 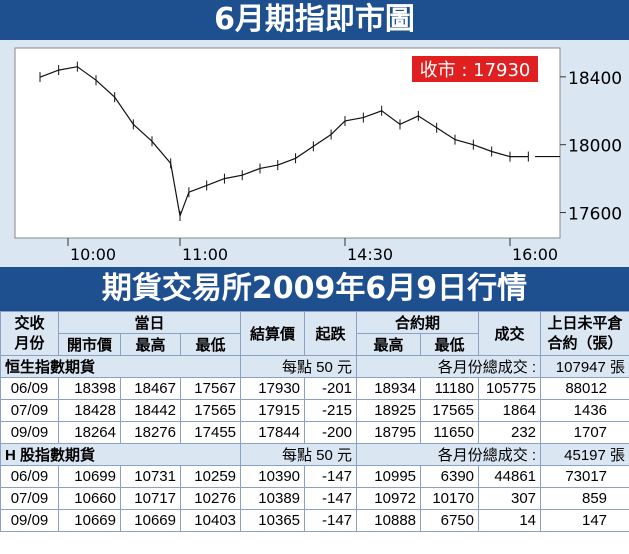 I want to click on section-row: H 股指數期貨 每點 50 元各月份總成交 :45197 張, so click(x=314, y=454).